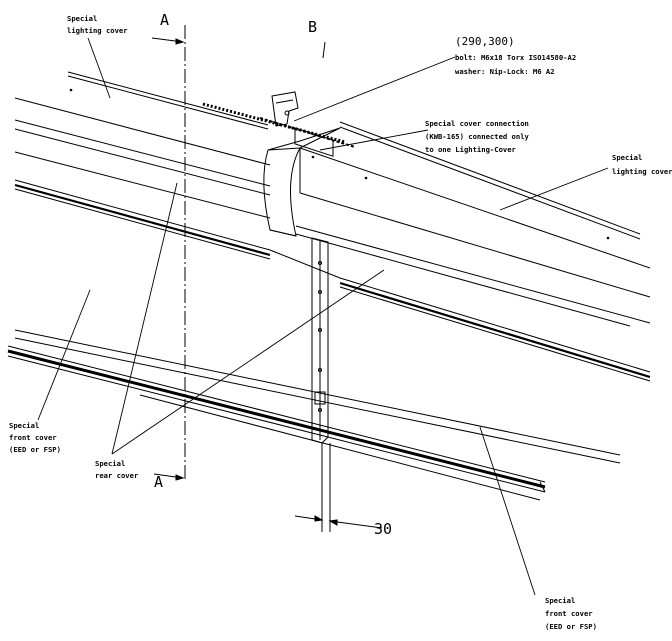 The width and height of the screenshot is (672, 641). I want to click on cover-connection, so click(302, 182).